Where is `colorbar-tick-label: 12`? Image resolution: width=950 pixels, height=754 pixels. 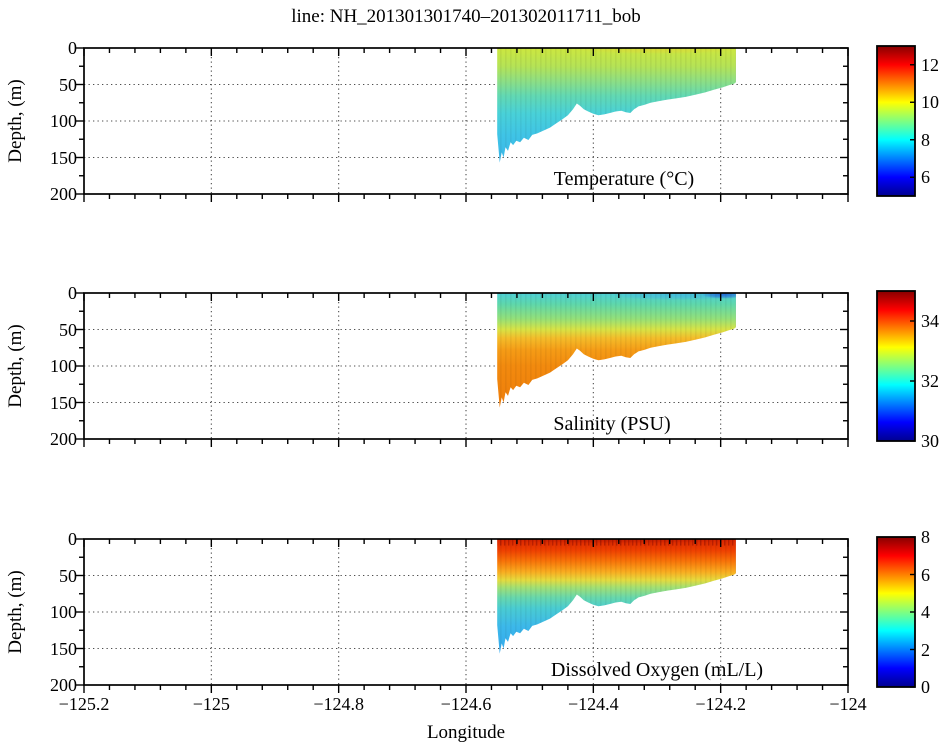 colorbar-tick-label: 12 is located at coordinates (930, 64).